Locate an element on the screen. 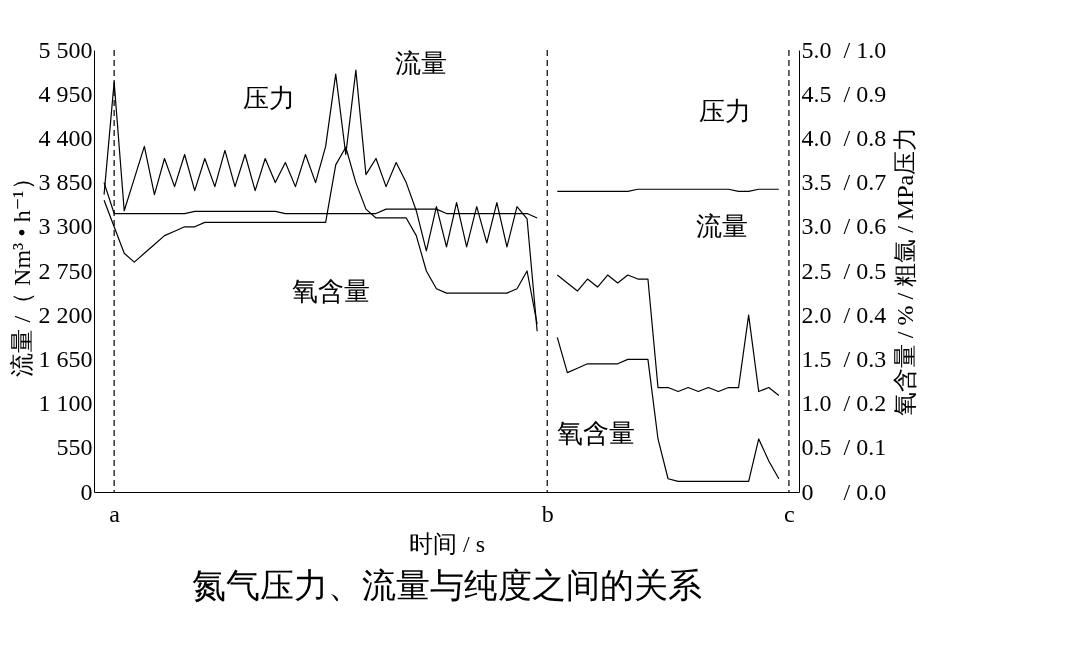  y3-tick-label: / 0.6 is located at coordinates (865, 226).